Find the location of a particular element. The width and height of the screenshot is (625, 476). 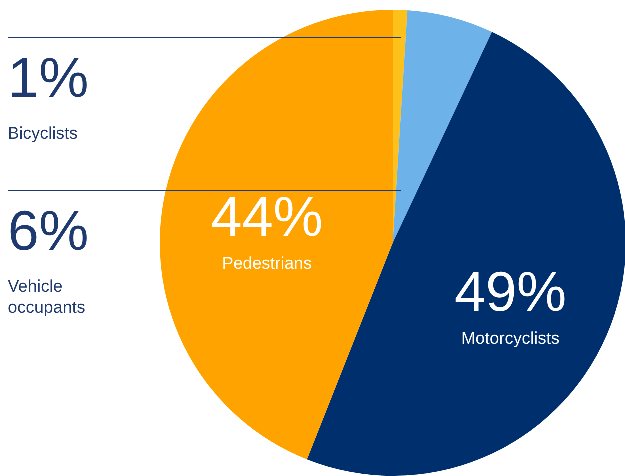

pie-slice is located at coordinates (442, 126).